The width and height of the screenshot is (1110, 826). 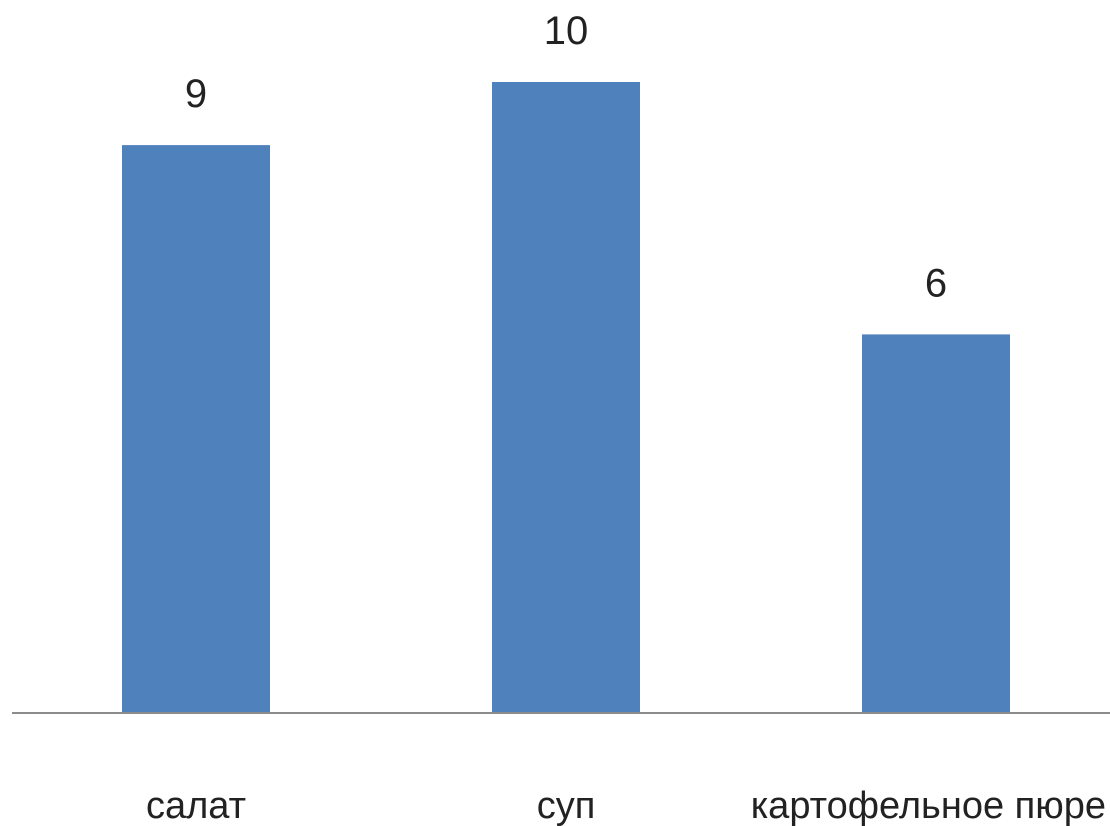 What do you see at coordinates (566, 805) in the screenshot?
I see `x-tick-label-1: суп` at bounding box center [566, 805].